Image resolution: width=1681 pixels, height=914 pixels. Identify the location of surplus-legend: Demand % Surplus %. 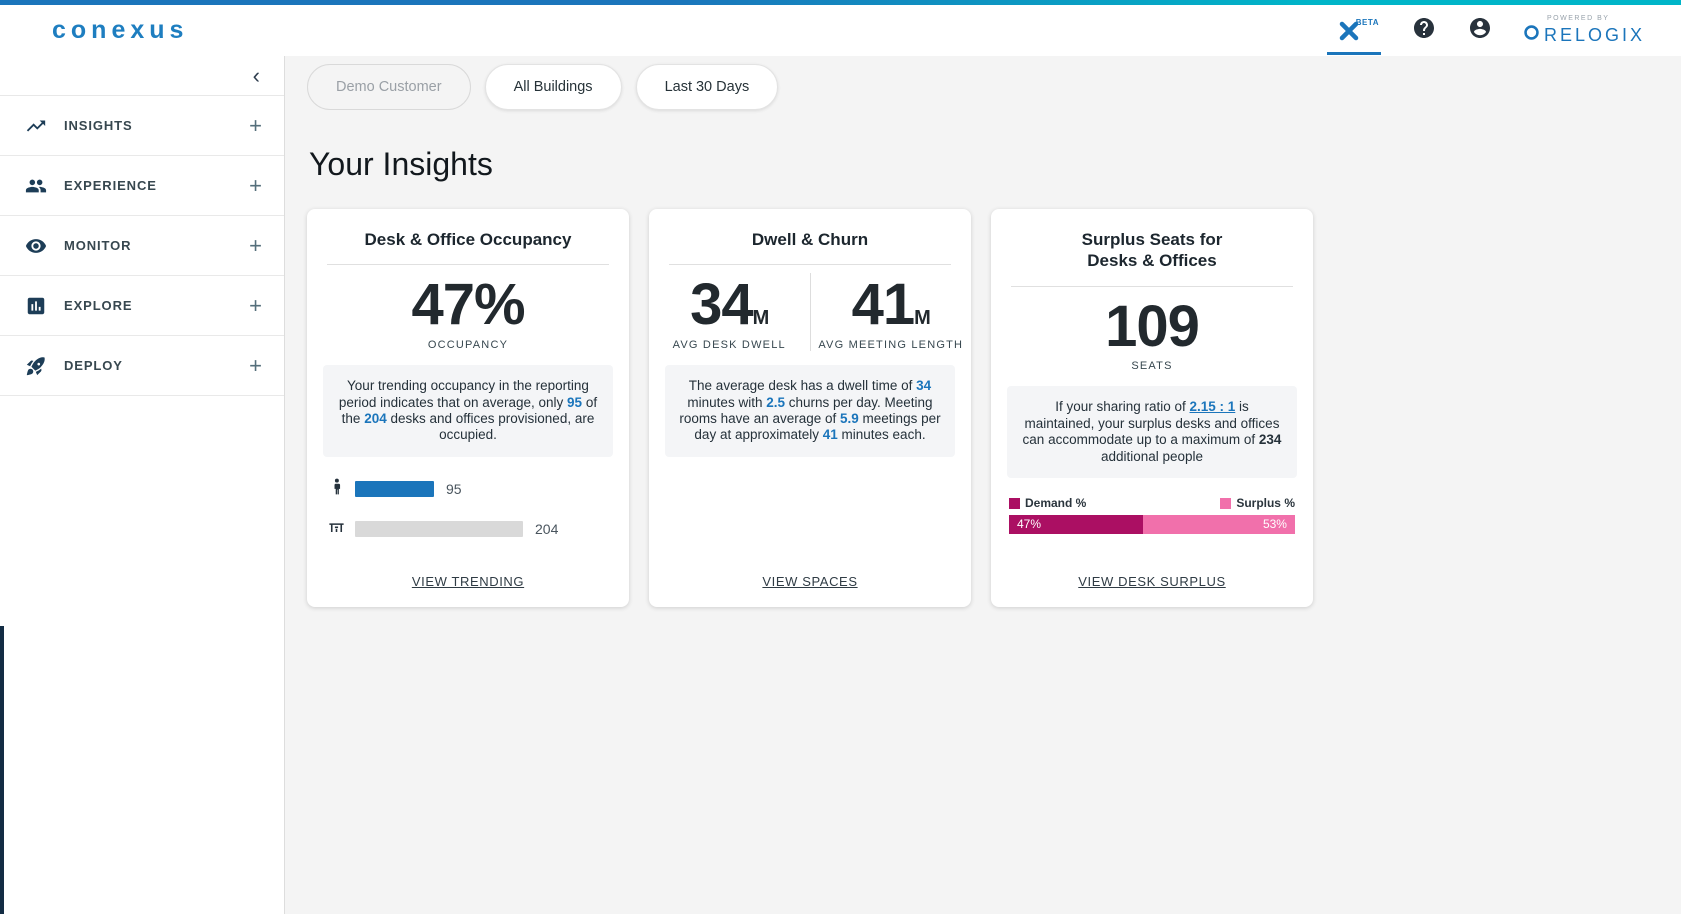
(1152, 503).